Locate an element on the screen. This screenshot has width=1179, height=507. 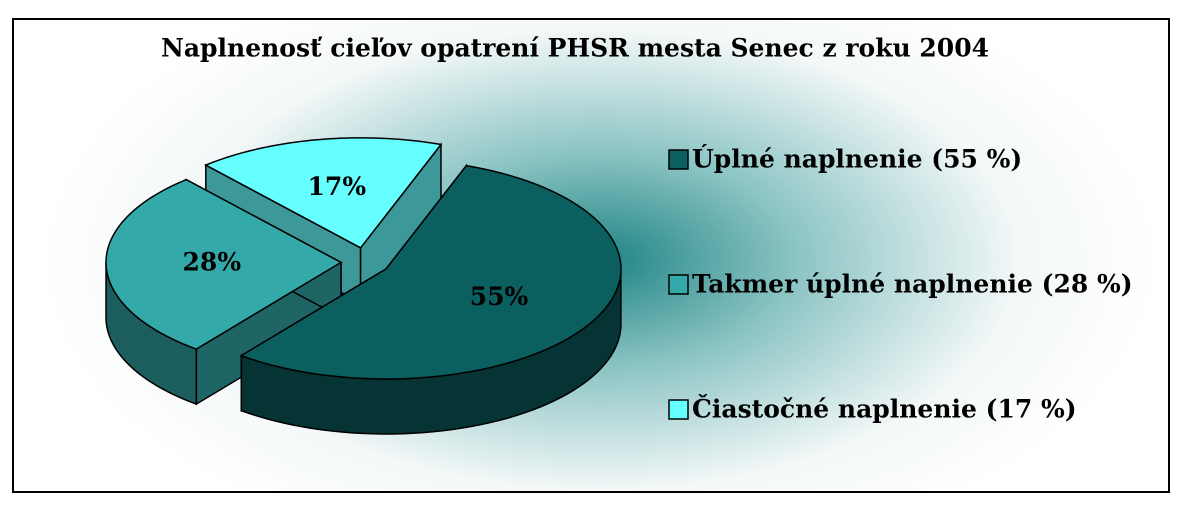
legend-label: Čiastočné naplnenie (17 %) is located at coordinates (884, 409).